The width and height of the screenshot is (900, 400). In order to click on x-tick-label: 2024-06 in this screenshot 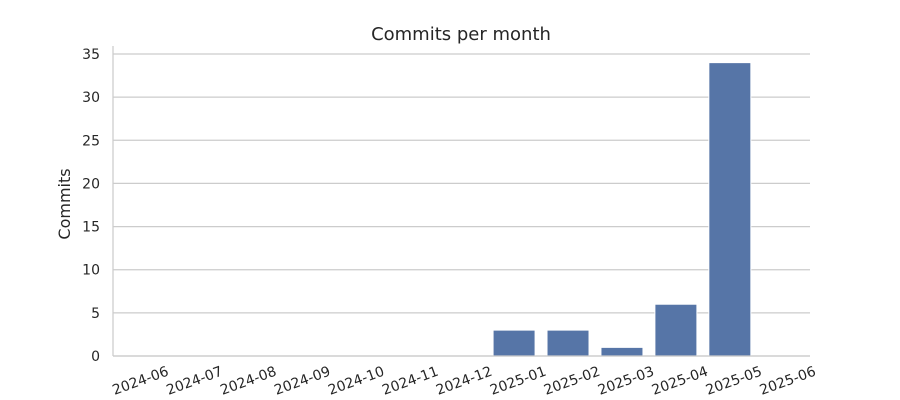, I will do `click(140, 381)`.